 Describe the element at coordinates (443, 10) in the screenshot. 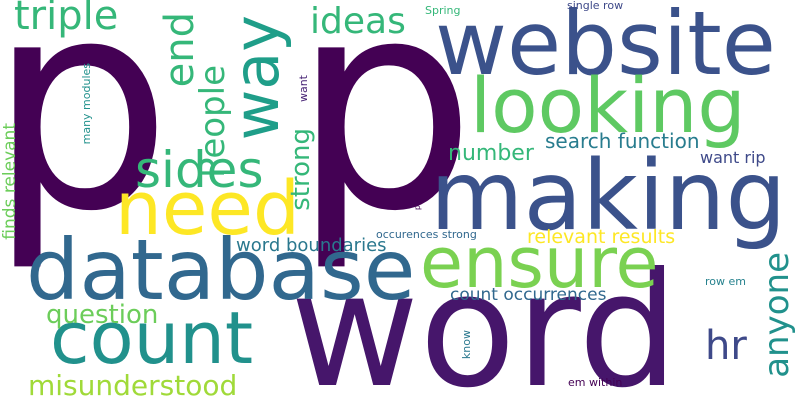

I see `cloud-word-spring: Spring` at that location.